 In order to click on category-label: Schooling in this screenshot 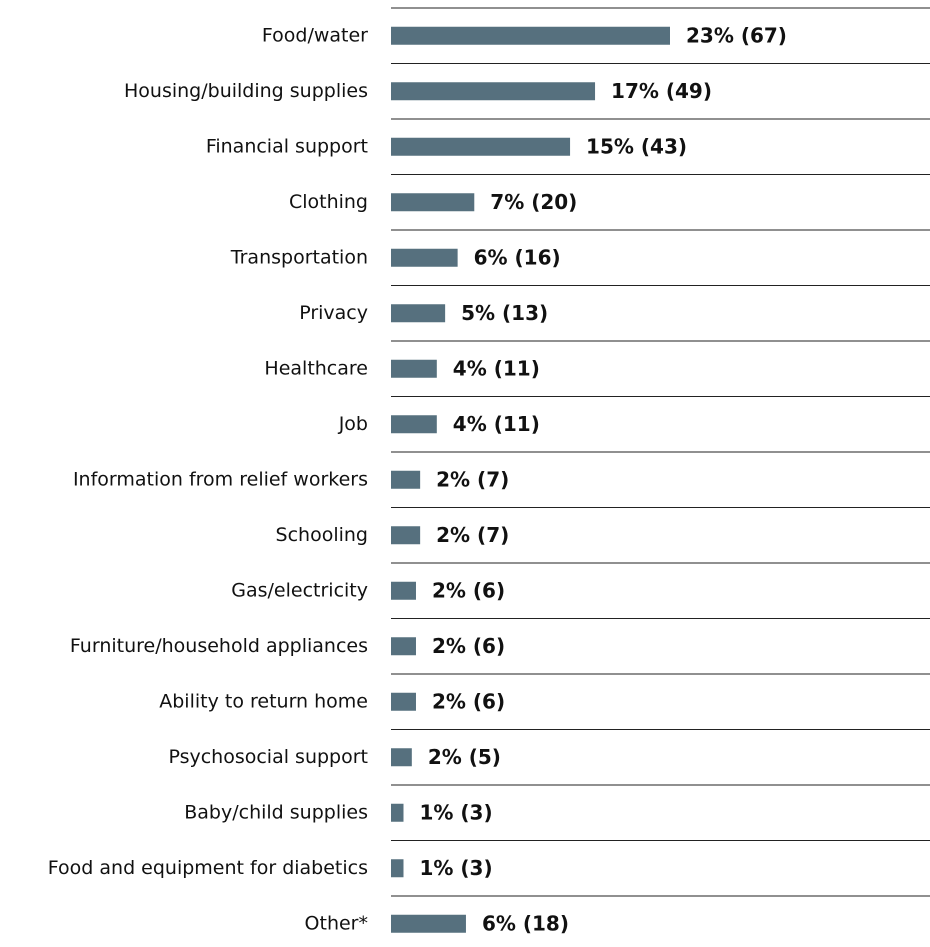, I will do `click(322, 535)`.